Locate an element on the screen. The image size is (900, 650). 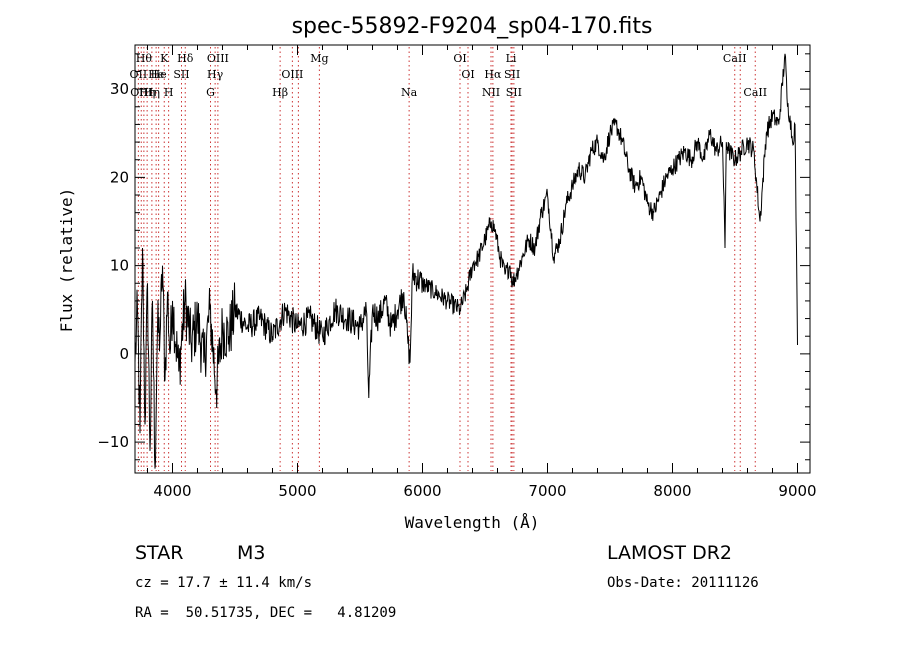
x-tick-label-9000: 9000 is located at coordinates (797, 491).